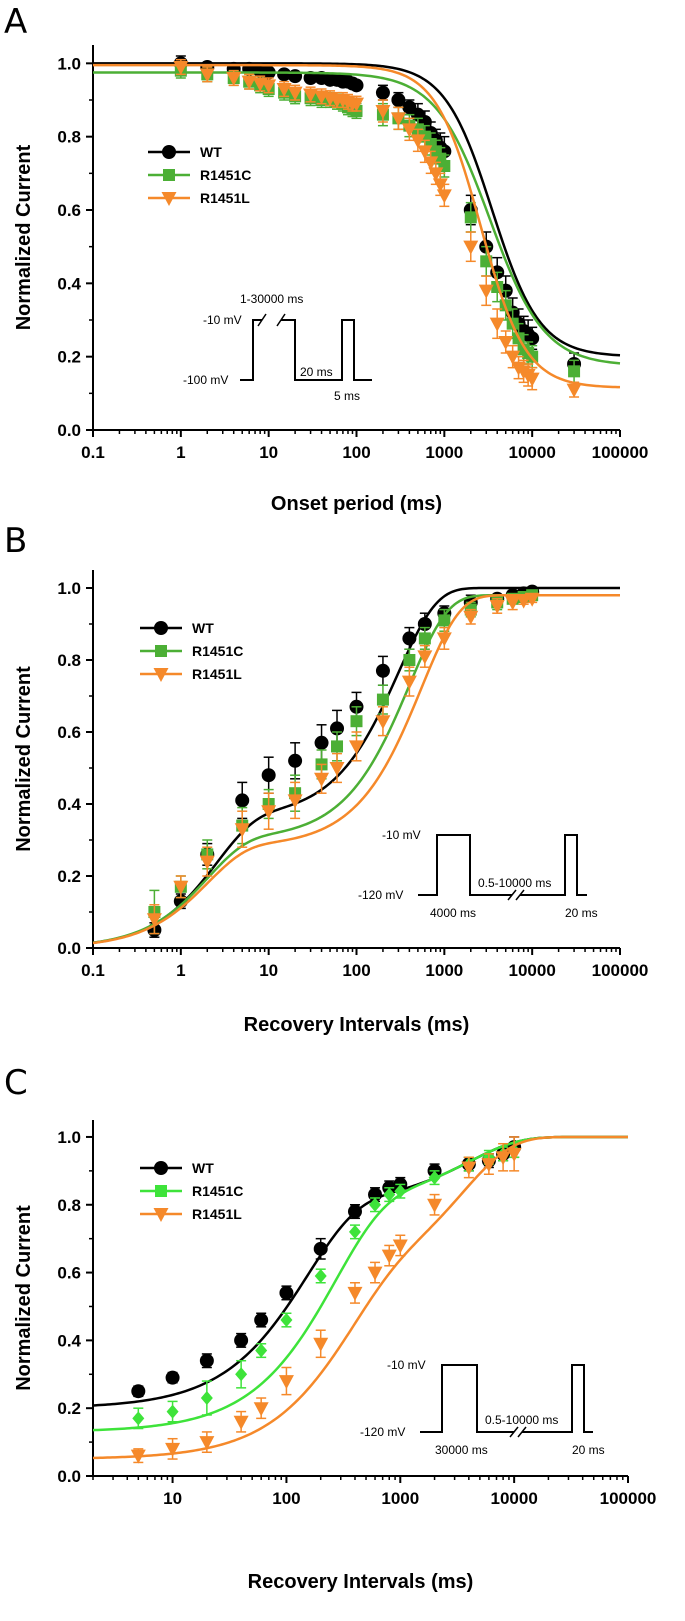 This screenshot has width=685, height=1621. I want to click on x-tick-label: 1, so click(180, 452).